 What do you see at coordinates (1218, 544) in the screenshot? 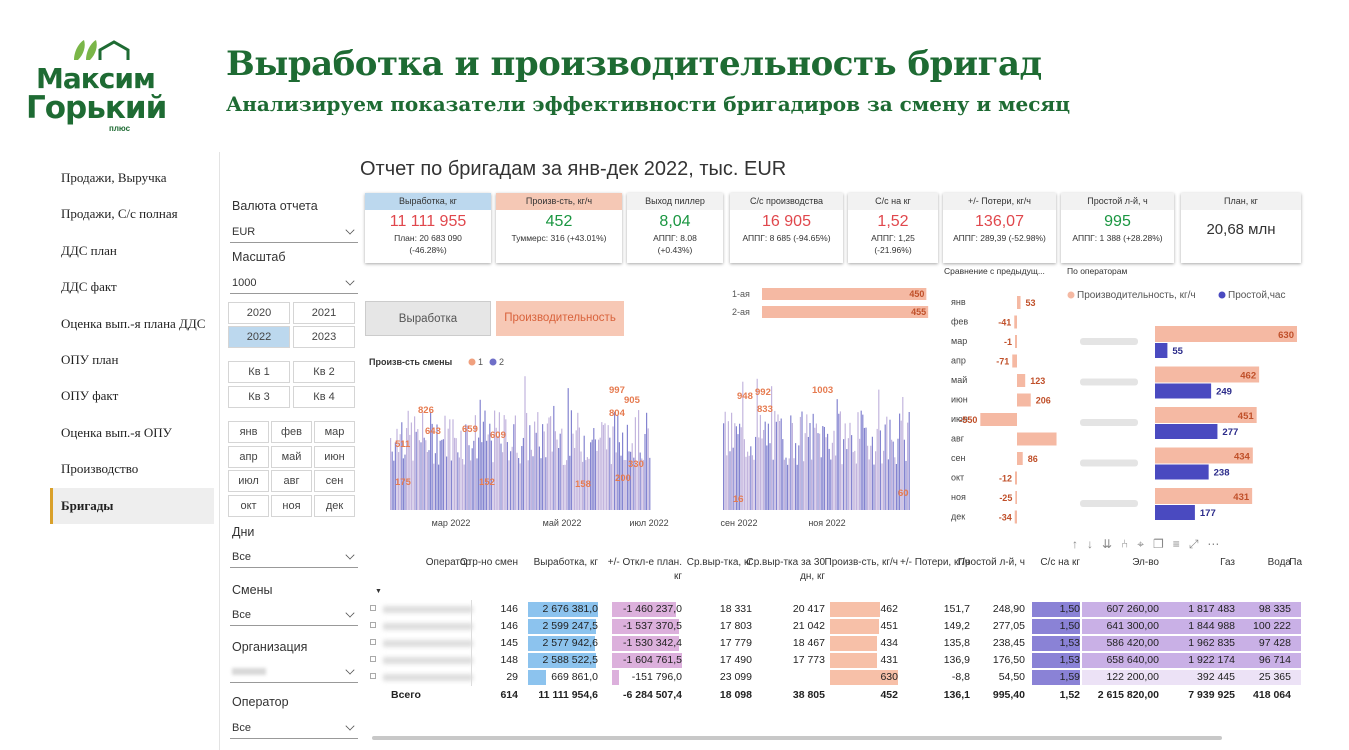
I see `more-options-icon: ⋯` at bounding box center [1218, 544].